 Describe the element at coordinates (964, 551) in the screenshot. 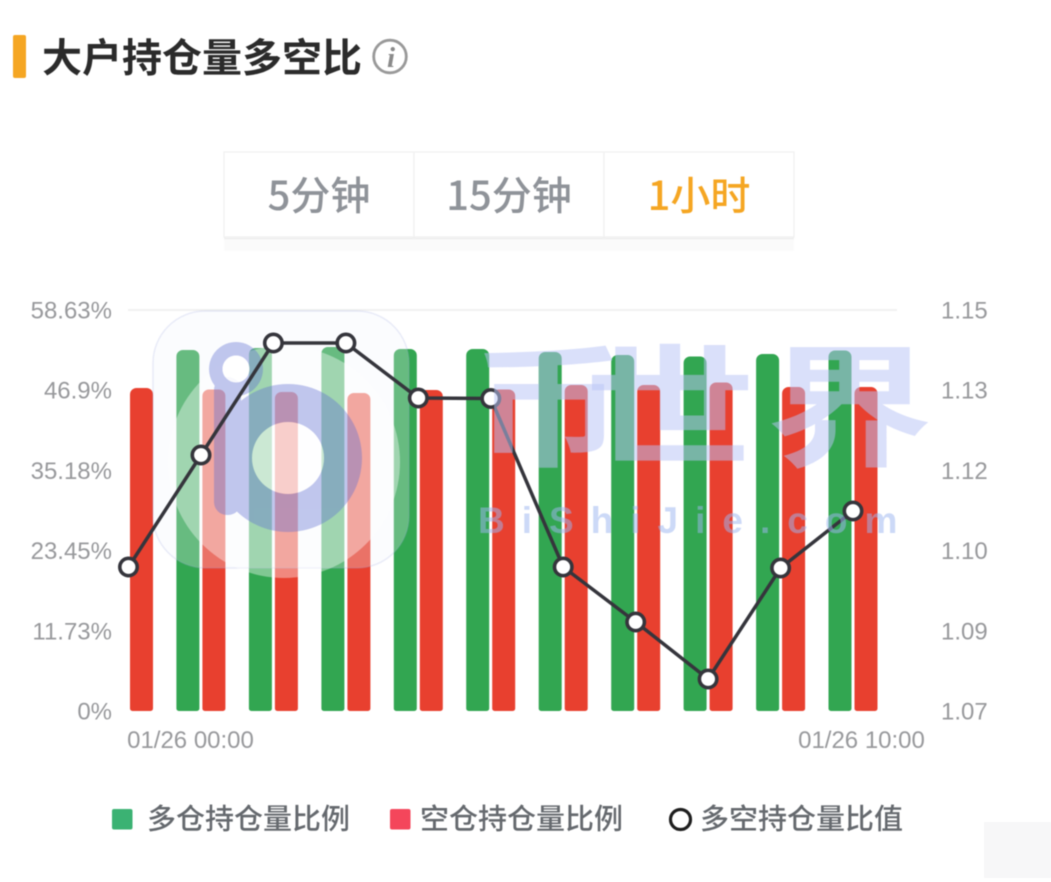

I see `svg-text: 1.10` at that location.